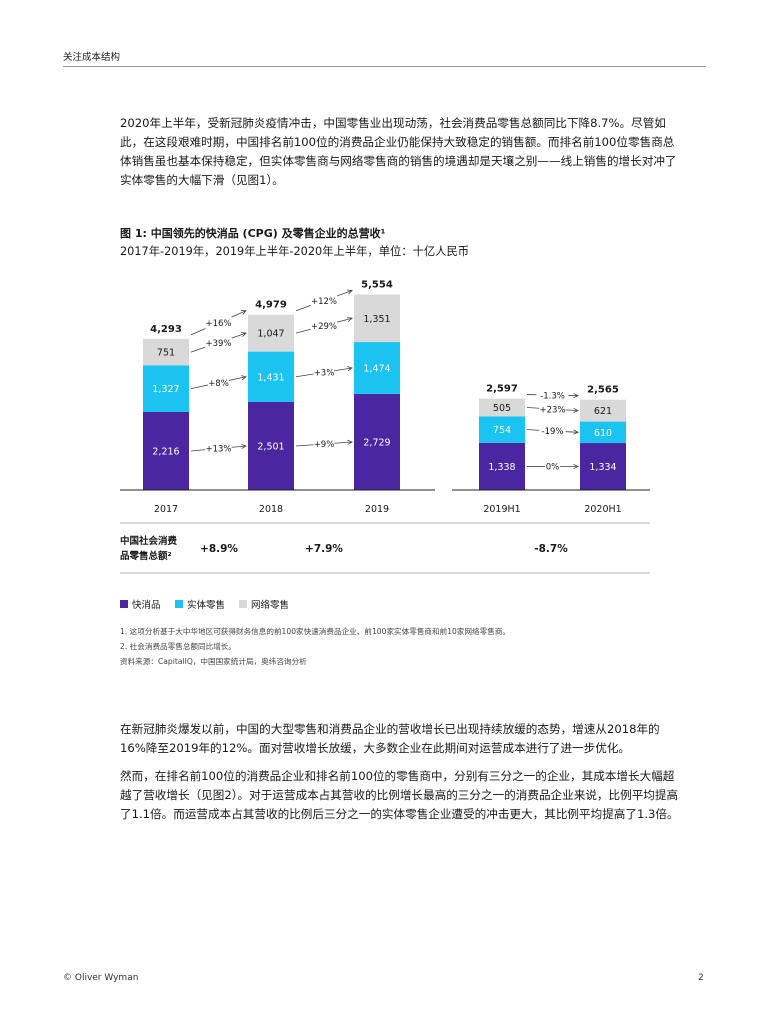 This screenshot has height=1024, width=770. Describe the element at coordinates (350, 319) in the screenshot. I see `growth-online-2019-head` at that location.